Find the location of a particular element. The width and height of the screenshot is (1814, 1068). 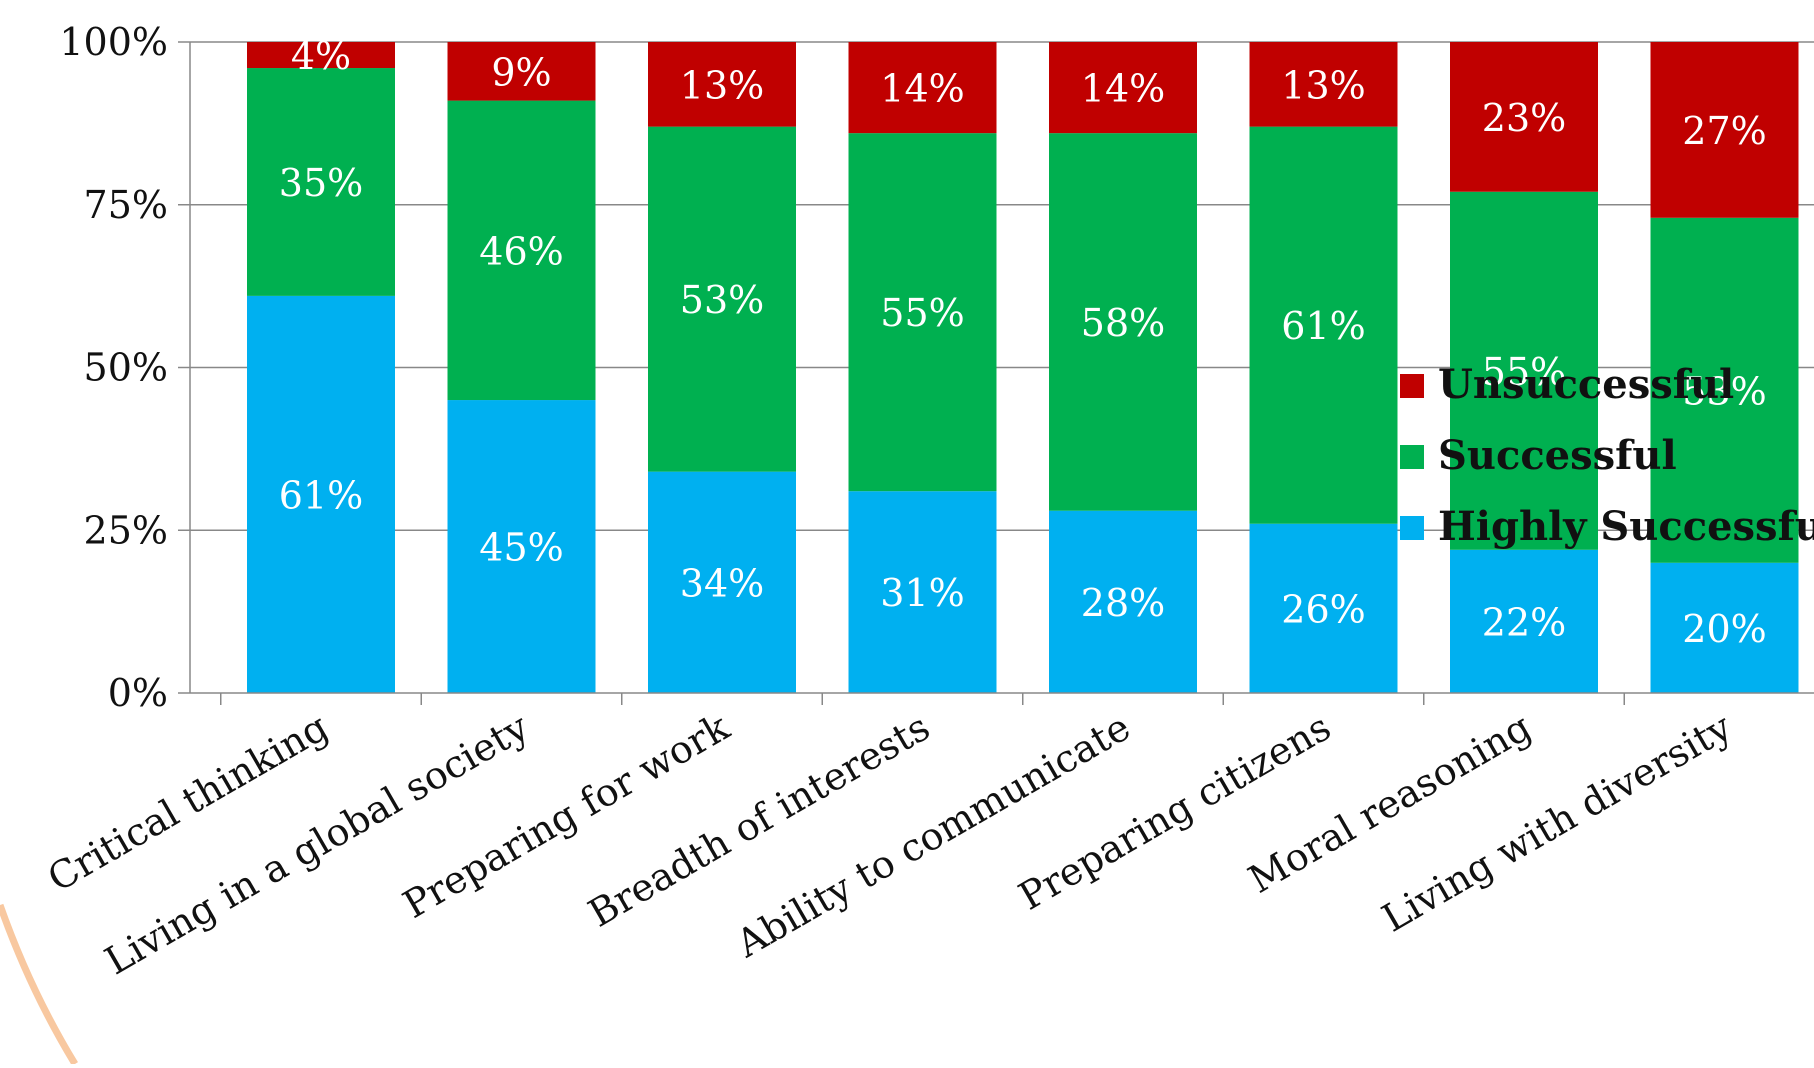

data-label: 4% is located at coordinates (321, 56).